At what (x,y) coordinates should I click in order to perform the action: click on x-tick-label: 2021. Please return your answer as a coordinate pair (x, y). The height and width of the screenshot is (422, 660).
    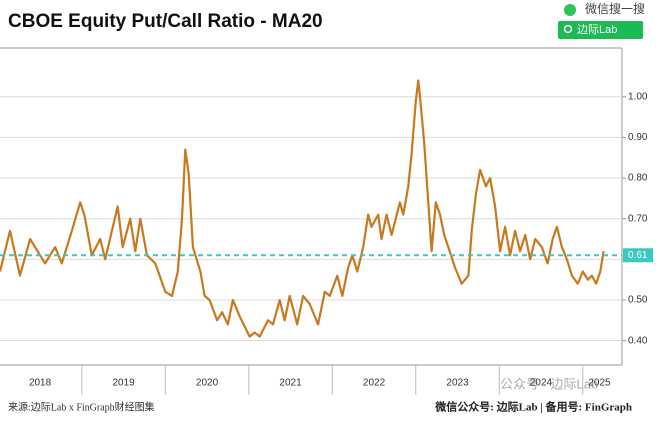
    Looking at the image, I should click on (290, 383).